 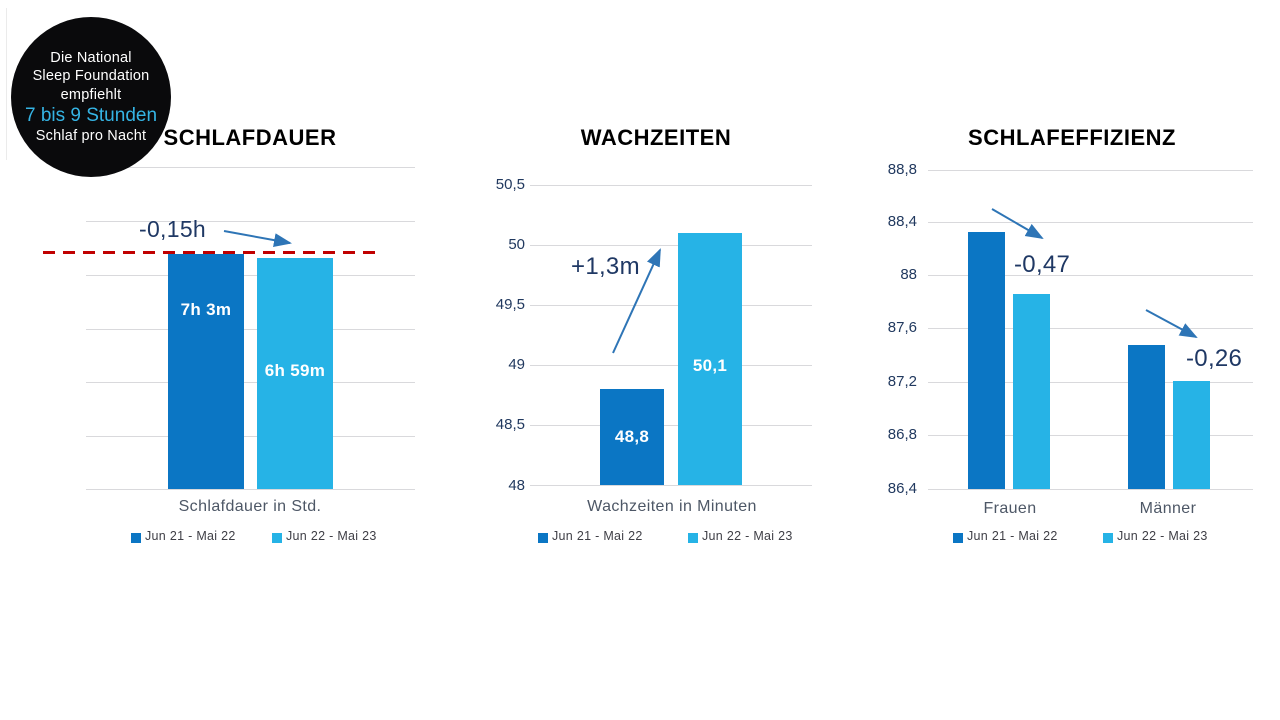 What do you see at coordinates (902, 434) in the screenshot?
I see `chart3-ytick: 86,8` at bounding box center [902, 434].